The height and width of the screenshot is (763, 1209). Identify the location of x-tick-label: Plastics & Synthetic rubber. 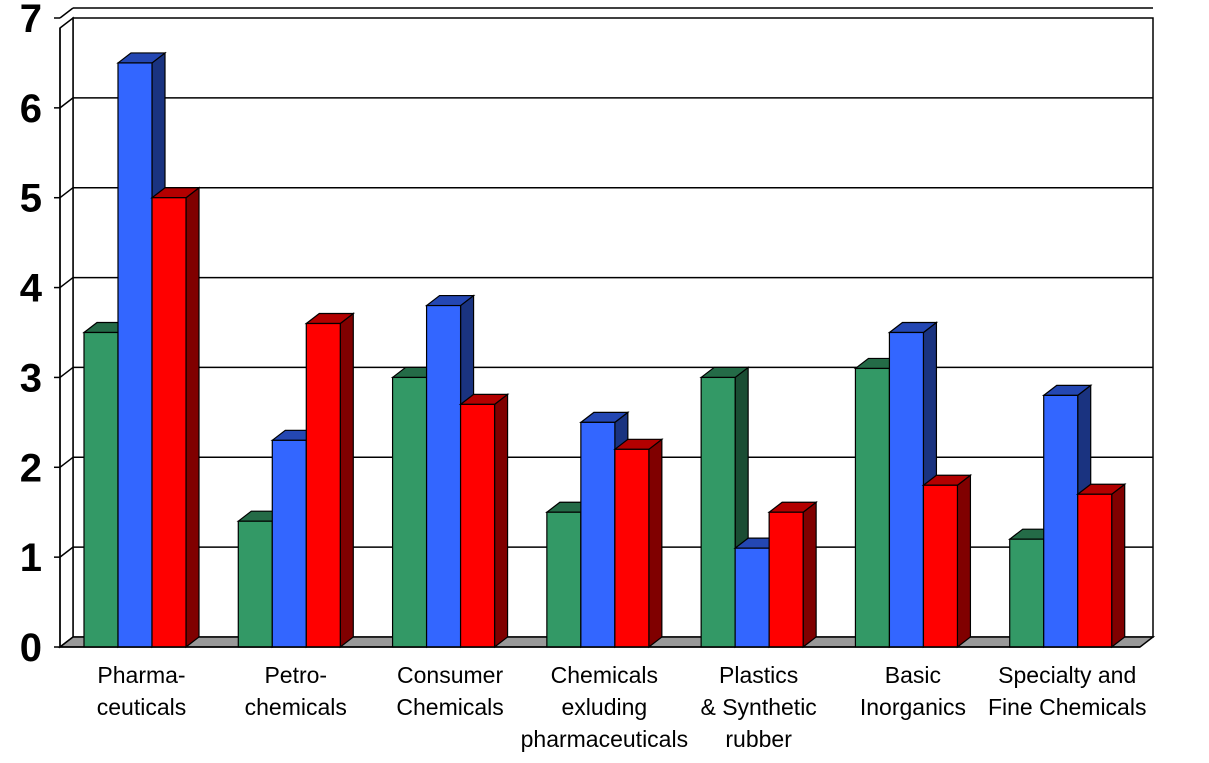
(758, 707).